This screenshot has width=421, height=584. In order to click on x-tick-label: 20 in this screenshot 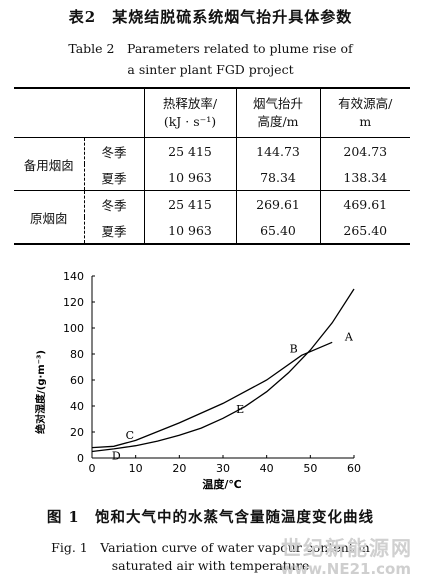, I will do `click(179, 468)`.